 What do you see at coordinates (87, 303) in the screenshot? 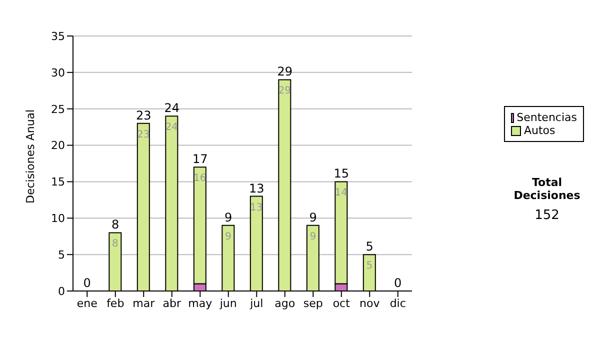
I see `x-tick-label: ene` at bounding box center [87, 303].